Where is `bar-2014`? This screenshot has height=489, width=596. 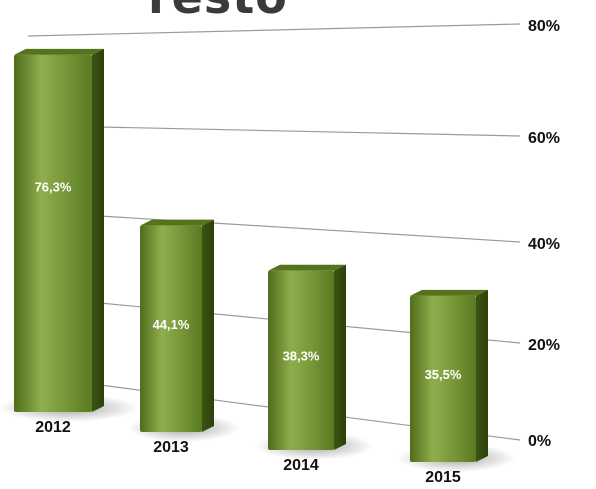
bar-2014 is located at coordinates (314, 362).